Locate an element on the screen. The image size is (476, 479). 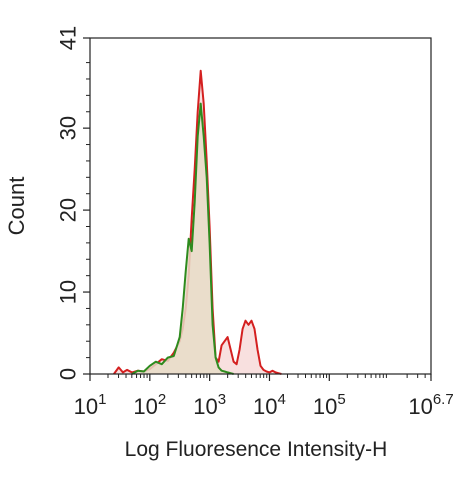
x-tick-label: 10¹ is located at coordinates (90, 405).